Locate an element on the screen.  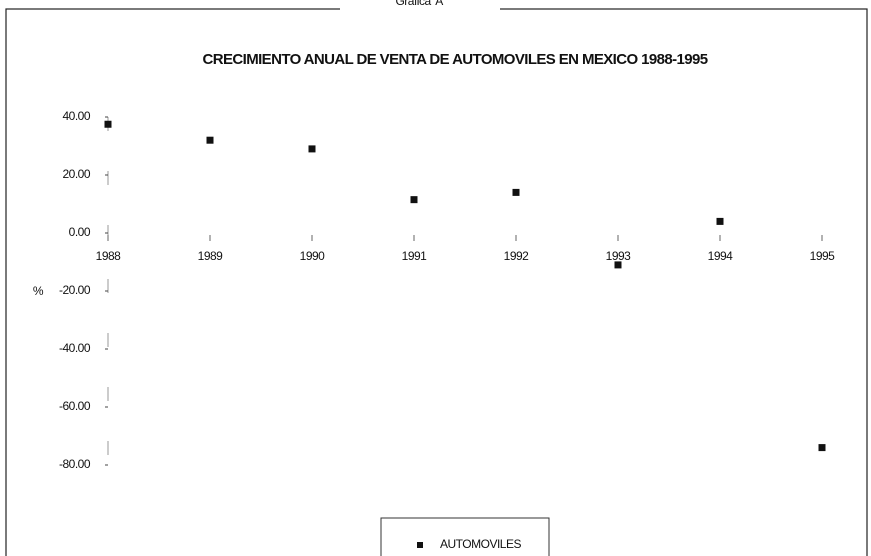
header-bg is located at coordinates (420, 8).